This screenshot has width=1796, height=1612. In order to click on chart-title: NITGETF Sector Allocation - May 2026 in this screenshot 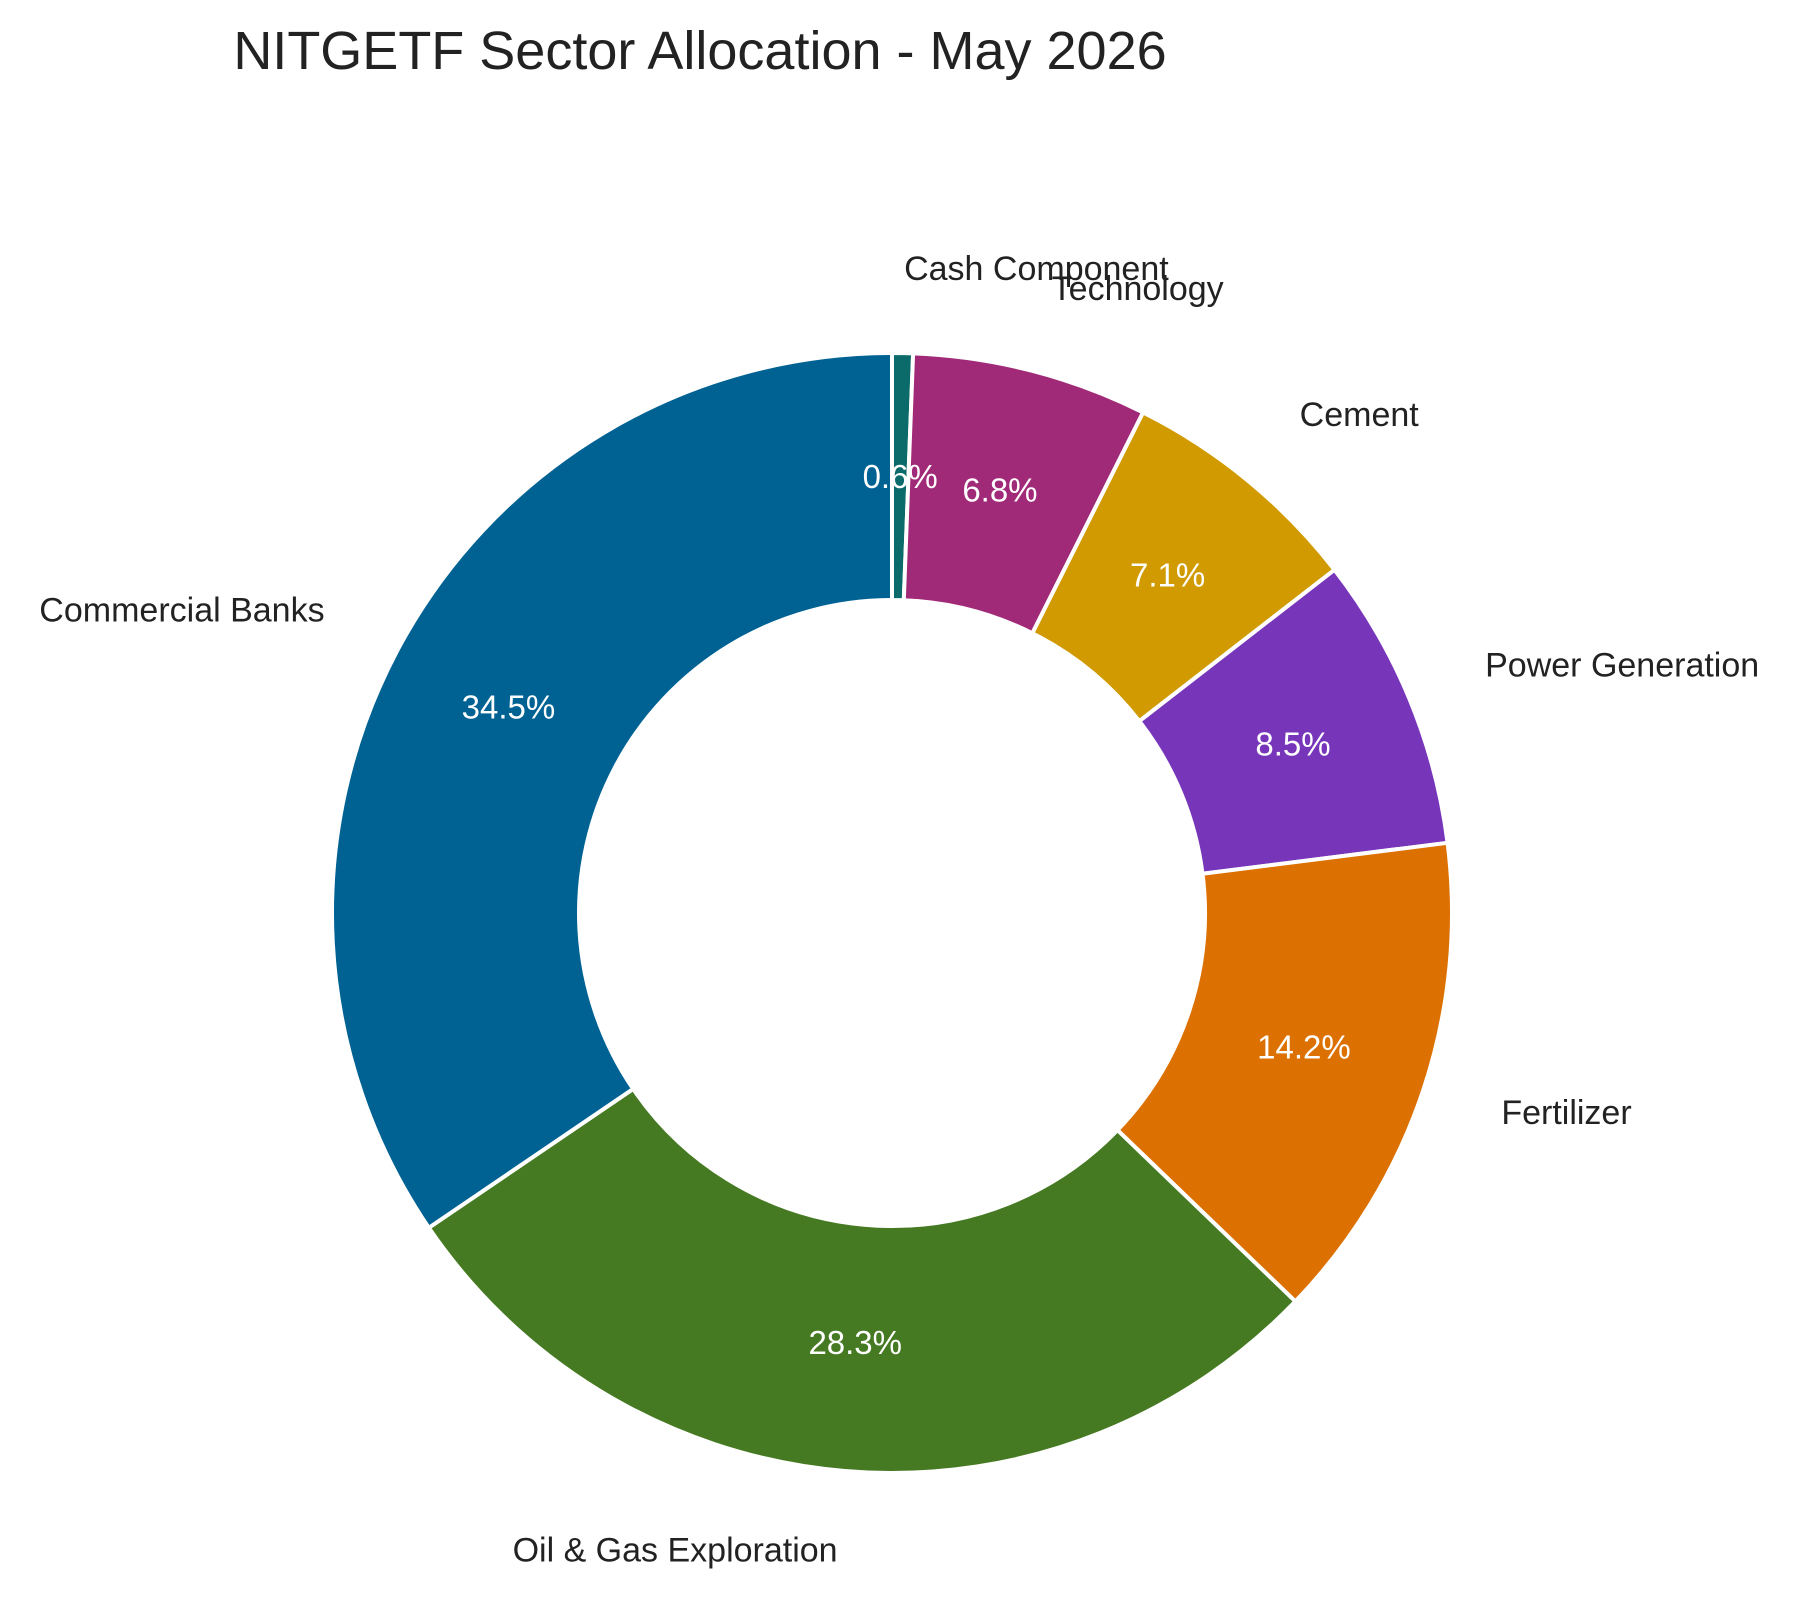, I will do `click(700, 51)`.